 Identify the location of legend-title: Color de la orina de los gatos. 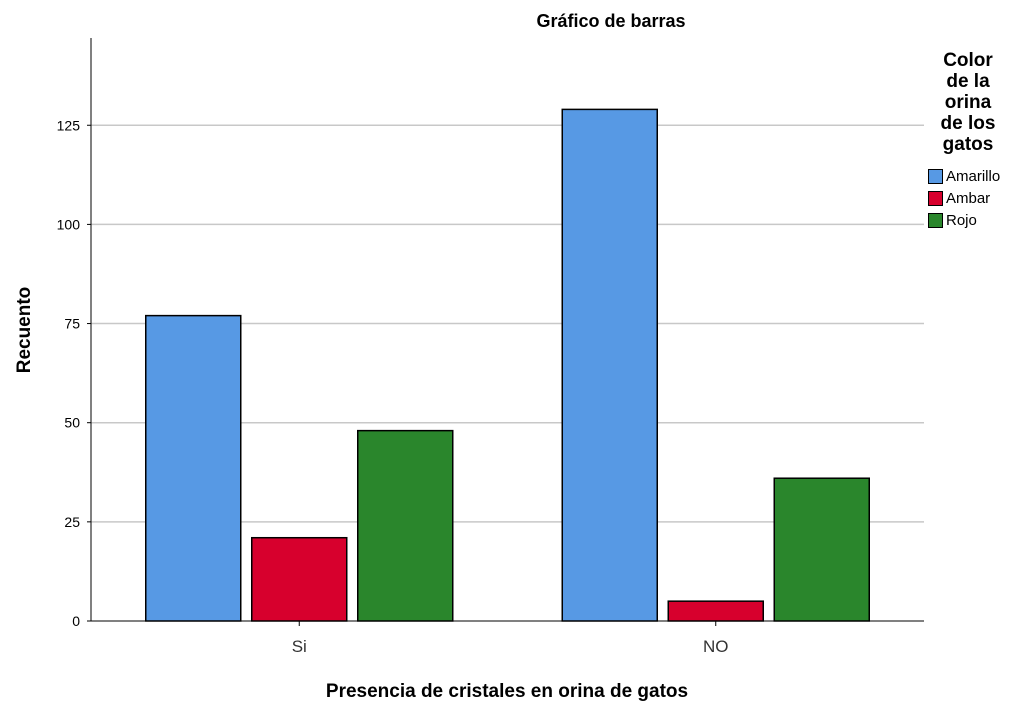
(968, 102).